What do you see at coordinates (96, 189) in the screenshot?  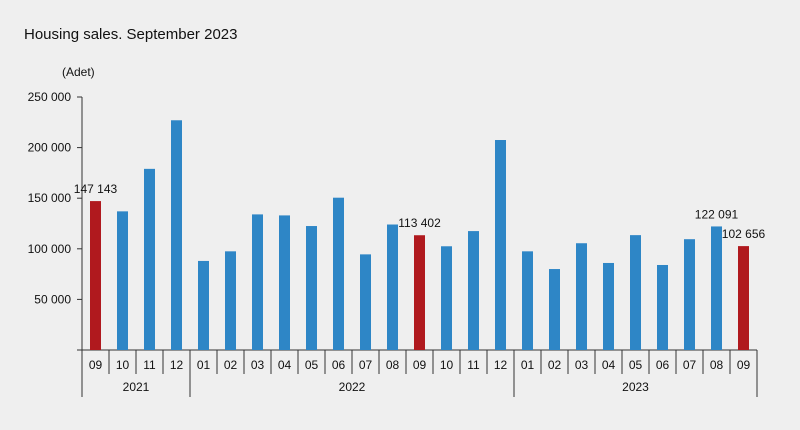 I see `data-label: 147 143` at bounding box center [96, 189].